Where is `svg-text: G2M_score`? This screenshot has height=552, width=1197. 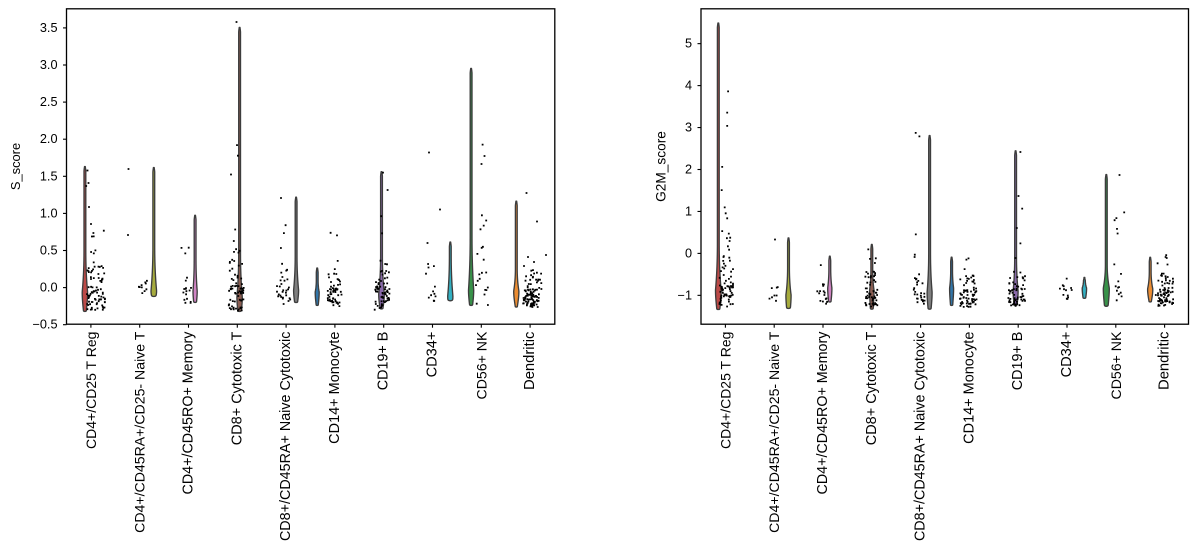
svg-text: G2M_score is located at coordinates (661, 166).